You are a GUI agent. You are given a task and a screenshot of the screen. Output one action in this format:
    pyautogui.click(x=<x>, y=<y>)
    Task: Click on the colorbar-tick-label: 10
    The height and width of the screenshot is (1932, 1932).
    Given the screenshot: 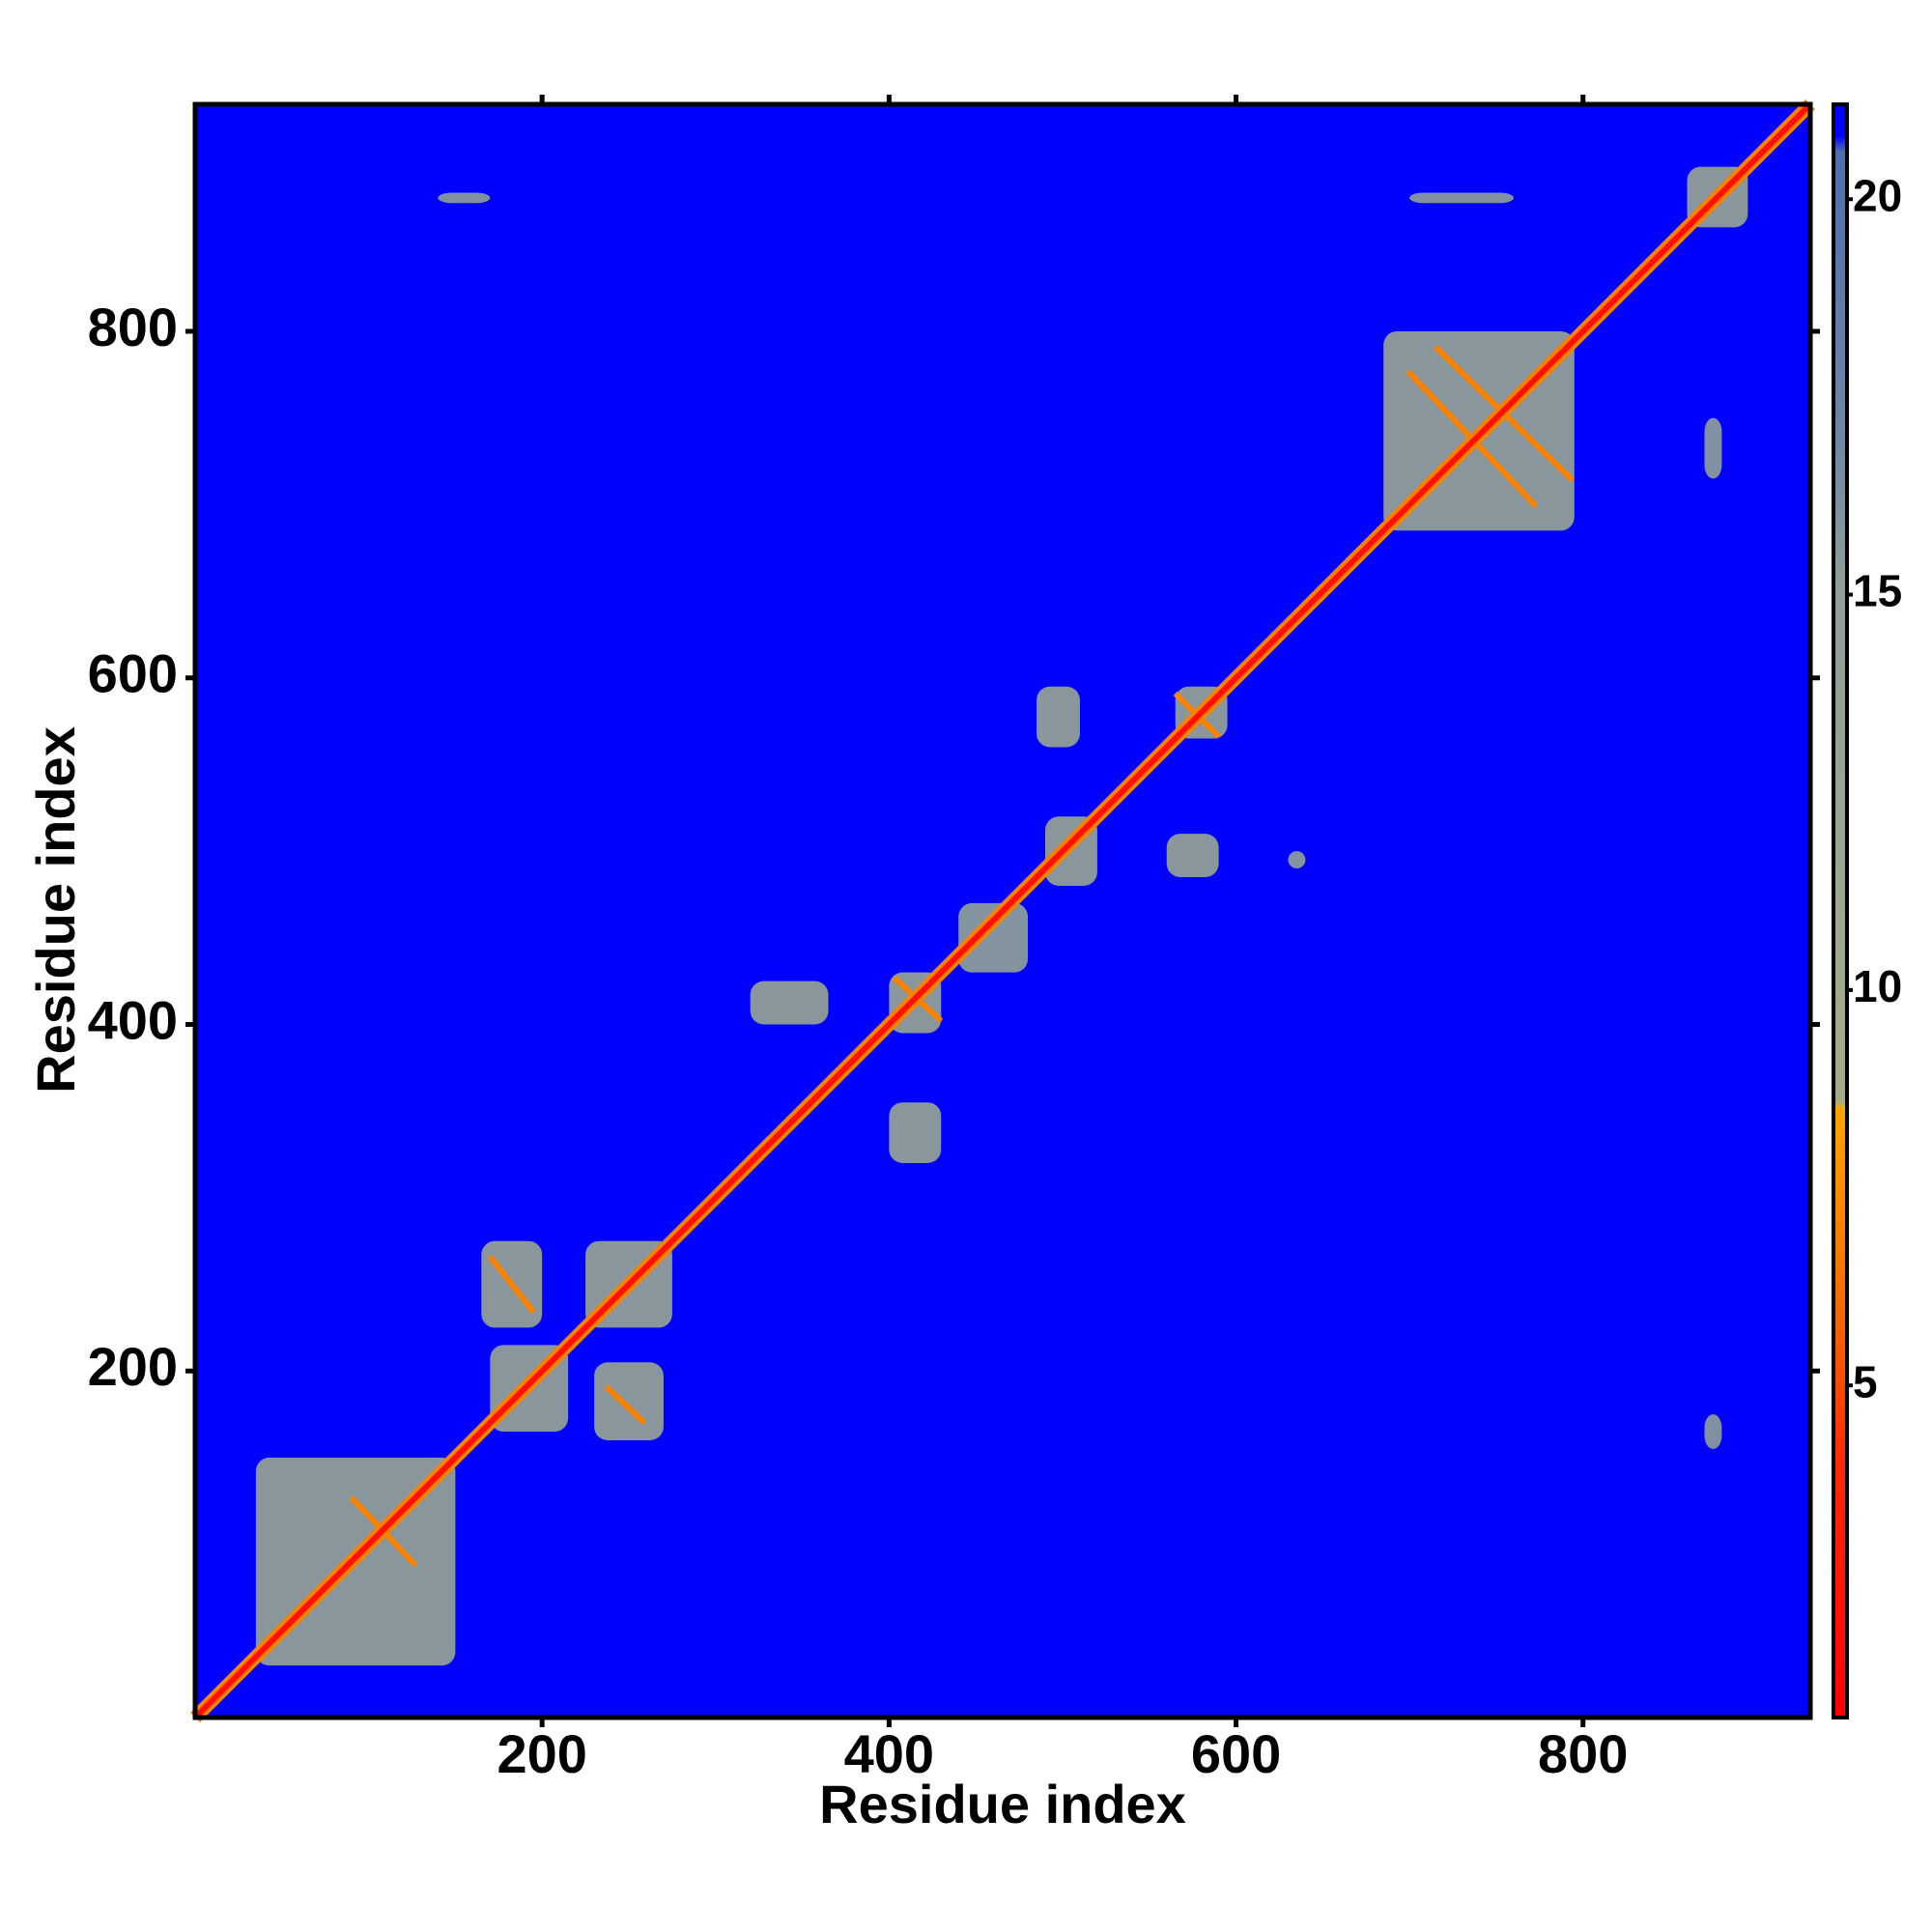 What is the action you would take?
    pyautogui.click(x=1877, y=986)
    